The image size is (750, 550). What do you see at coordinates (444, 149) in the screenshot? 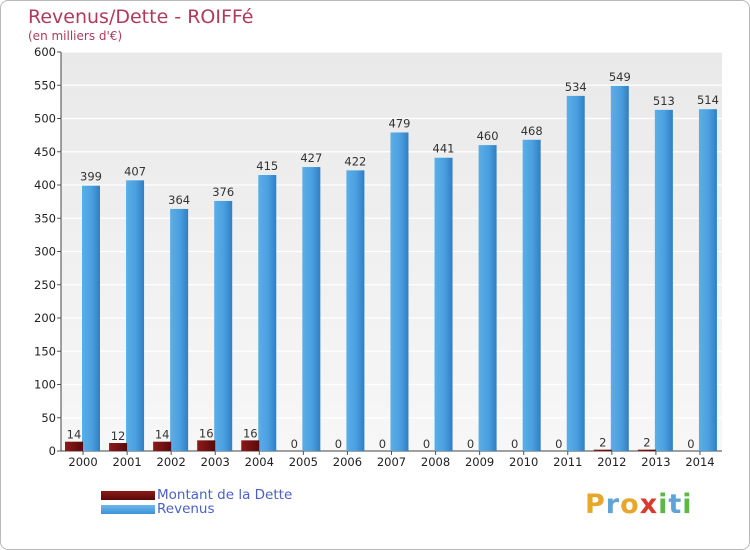
I see `value-label-revenus: 441` at bounding box center [444, 149].